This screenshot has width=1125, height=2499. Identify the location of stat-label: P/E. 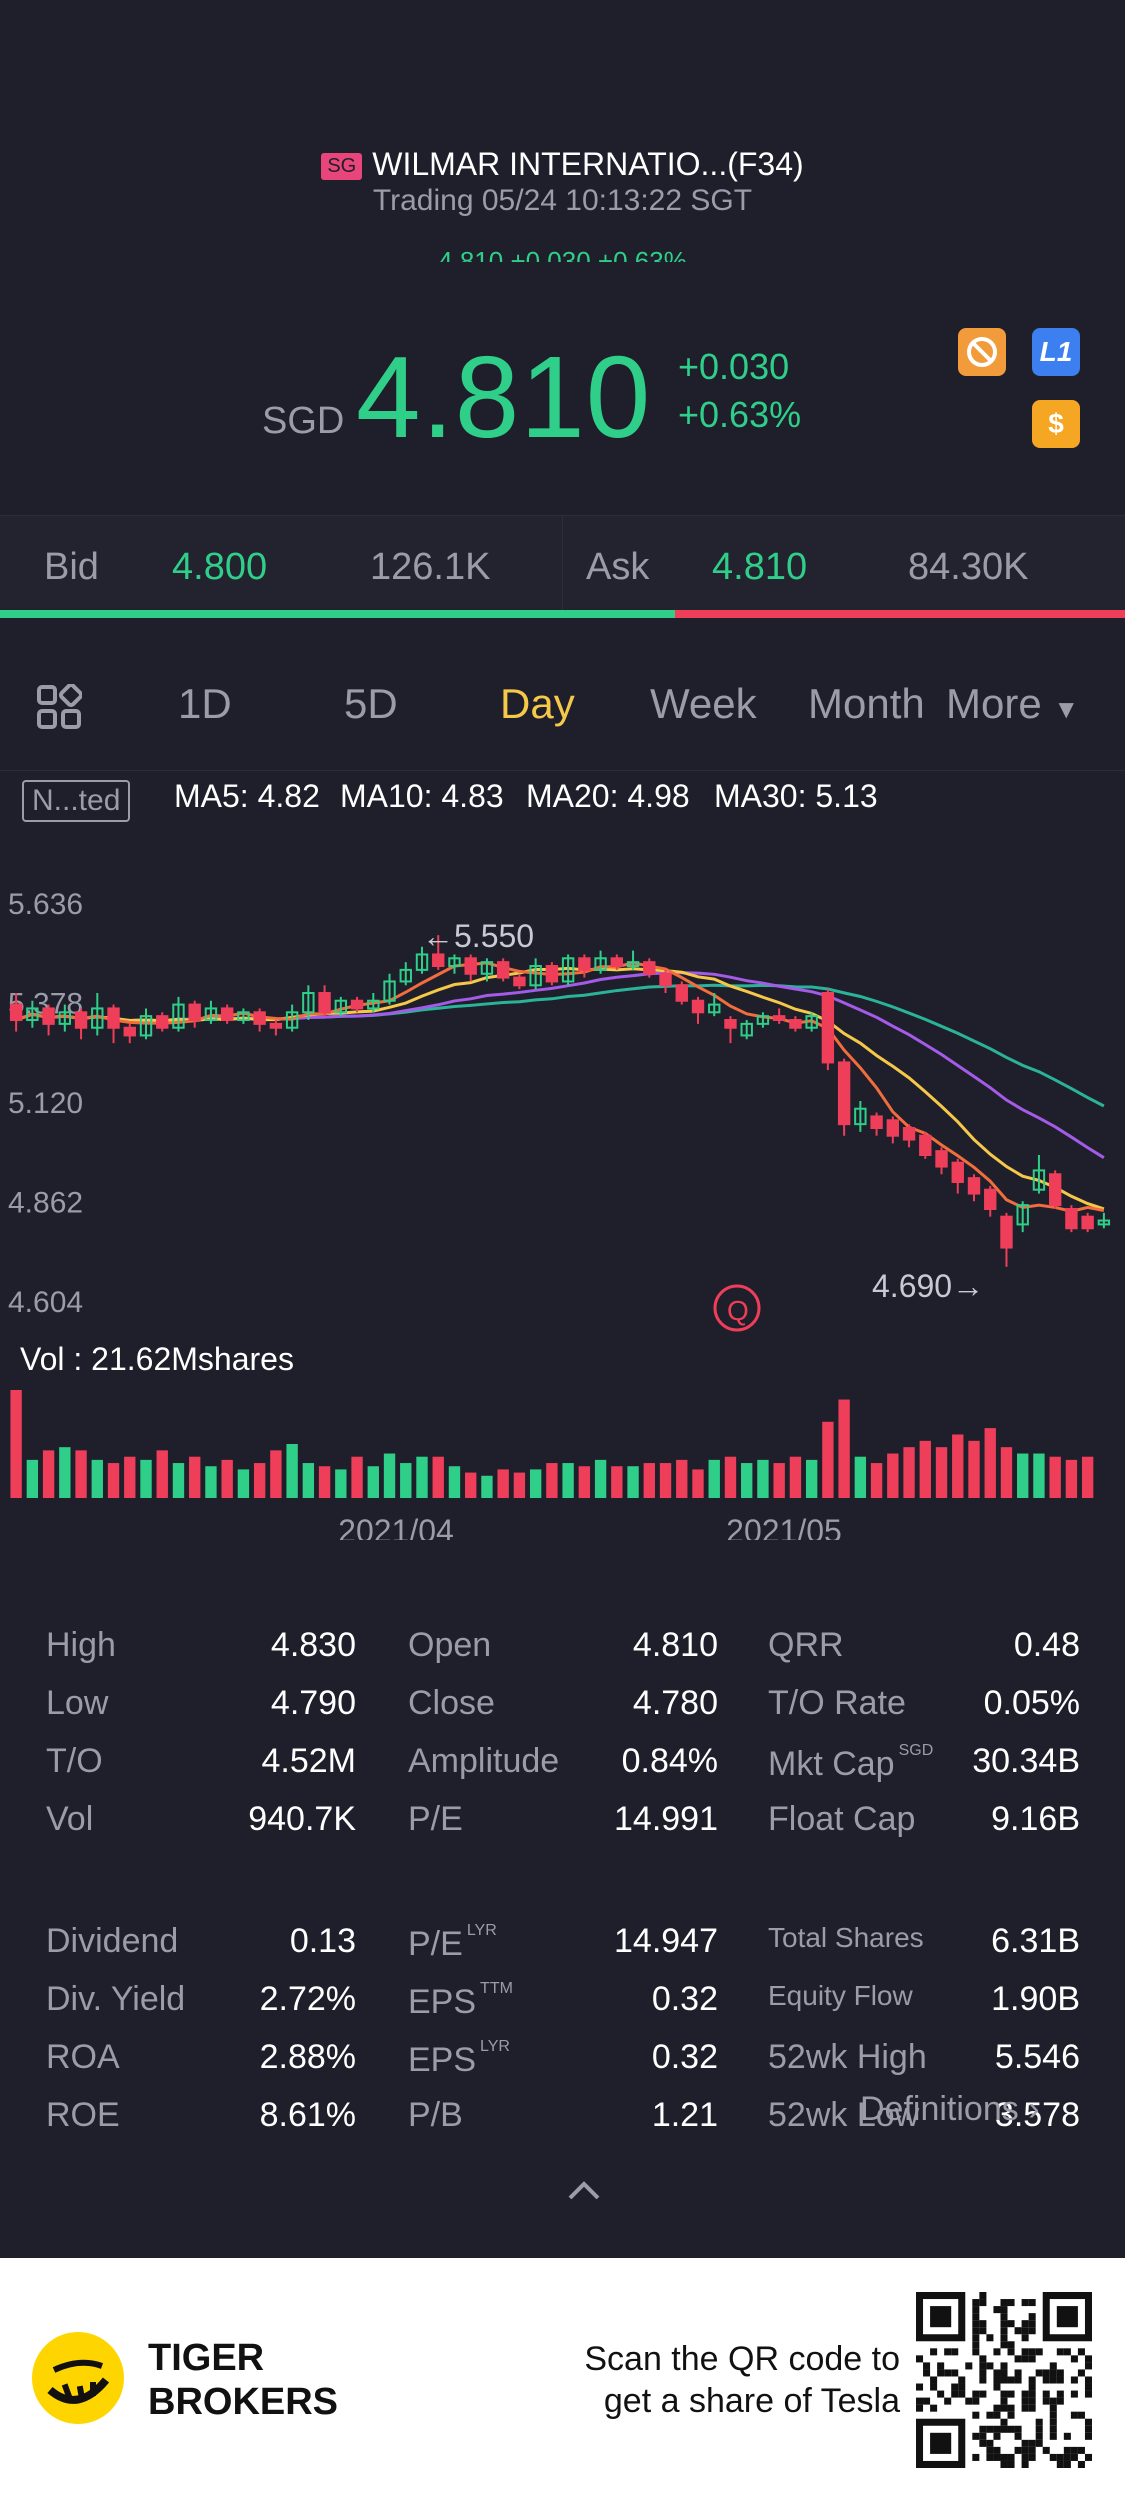
(435, 1819).